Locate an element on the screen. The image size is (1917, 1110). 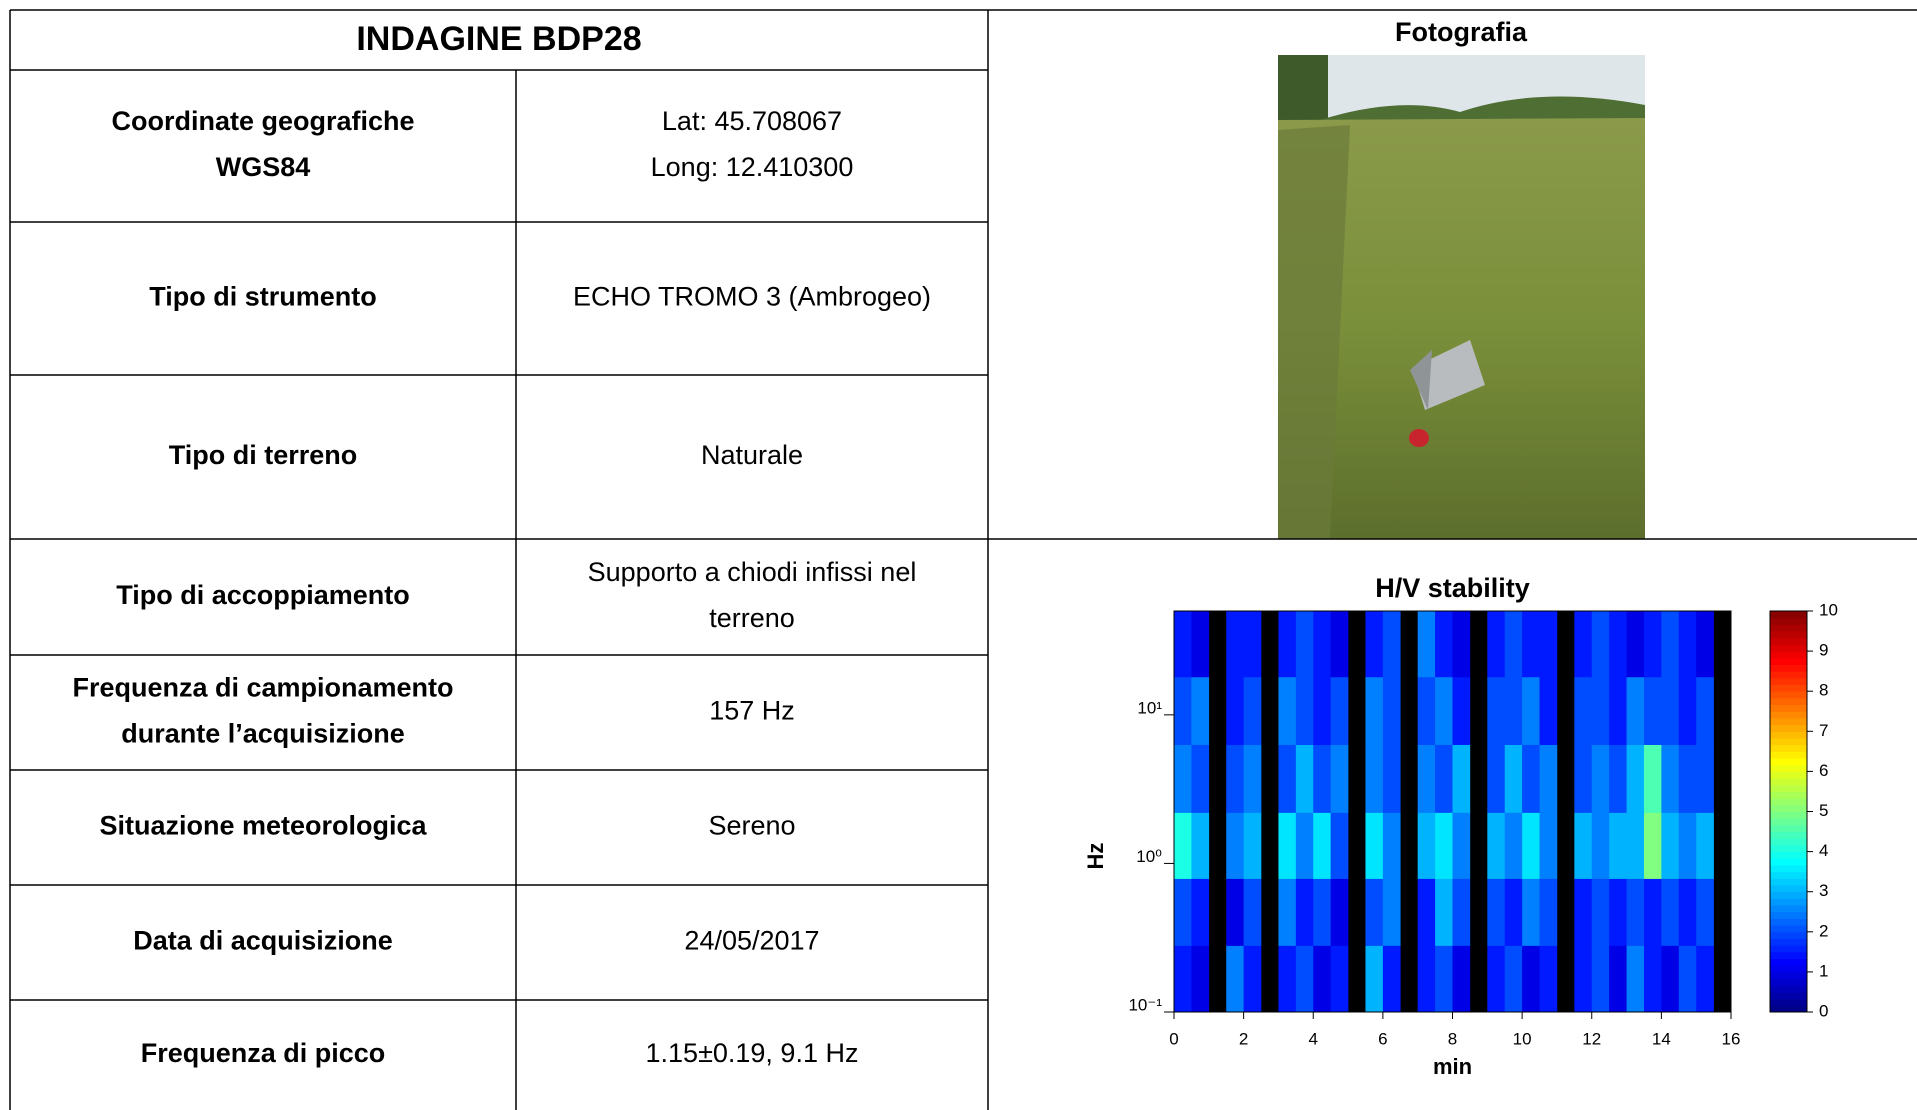
row-label: Frequenza di campionamento is located at coordinates (262, 688).